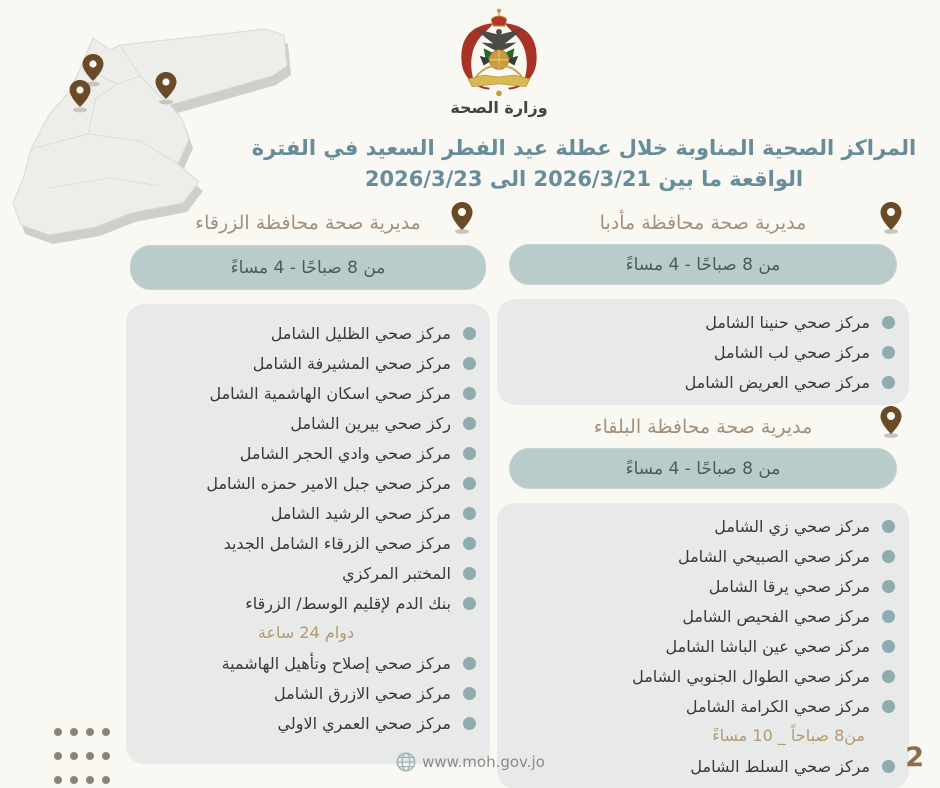 The width and height of the screenshot is (940, 788). I want to click on center-name: مركز صحي السلط الشامل, so click(780, 766).